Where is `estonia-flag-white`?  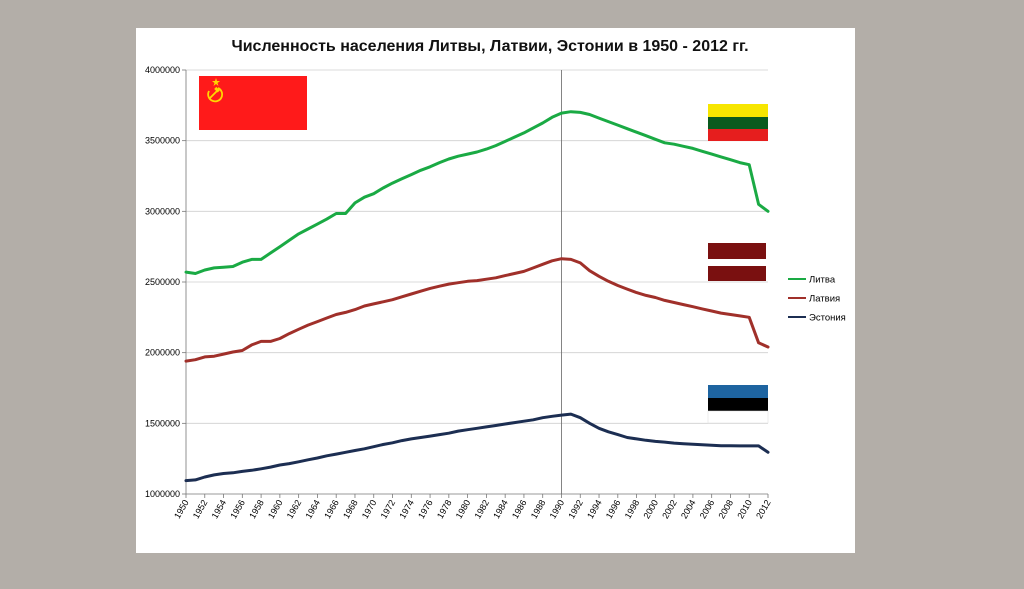 estonia-flag-white is located at coordinates (738, 417).